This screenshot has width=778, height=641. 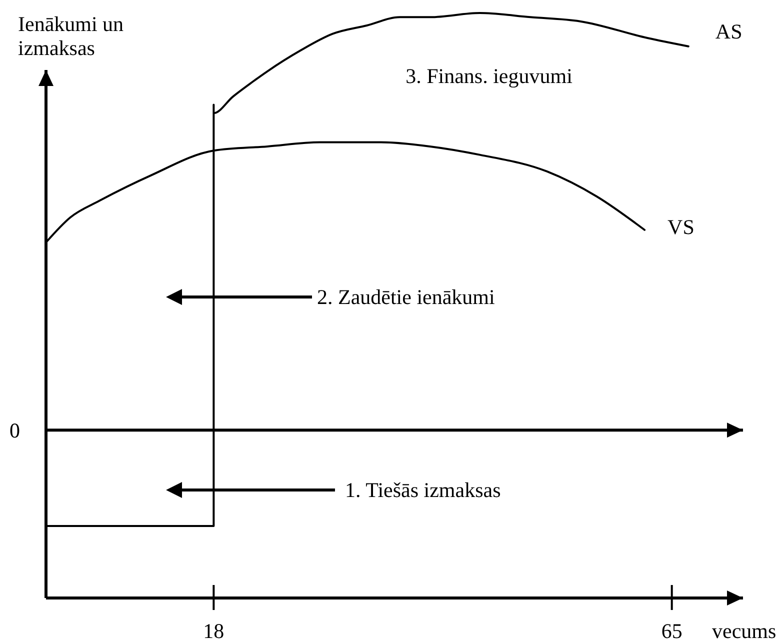 I want to click on x-axis-title: vecums, so click(x=744, y=630).